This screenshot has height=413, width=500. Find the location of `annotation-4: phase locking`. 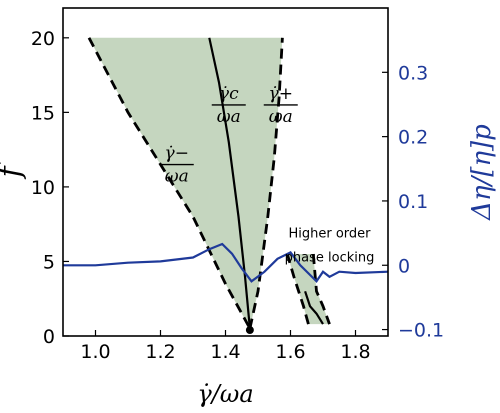

annotation-4: phase locking is located at coordinates (330, 257).